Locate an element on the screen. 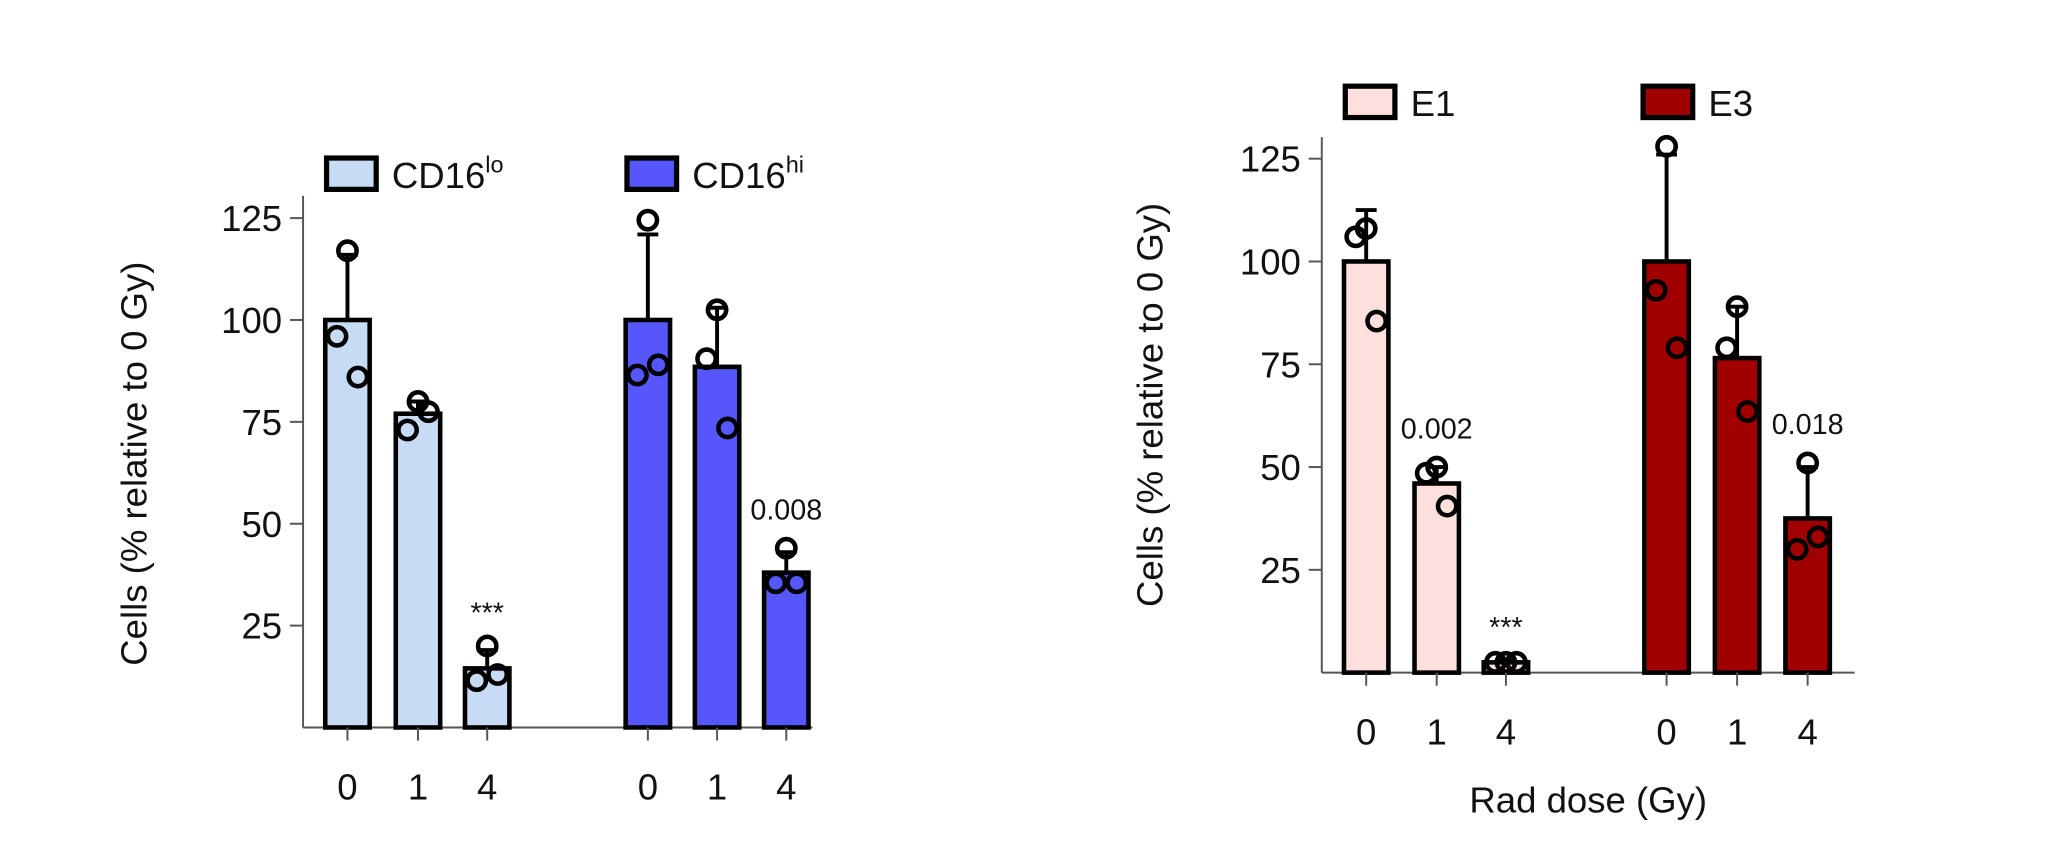 The width and height of the screenshot is (2048, 862). legend-label: CD16hi is located at coordinates (748, 173).